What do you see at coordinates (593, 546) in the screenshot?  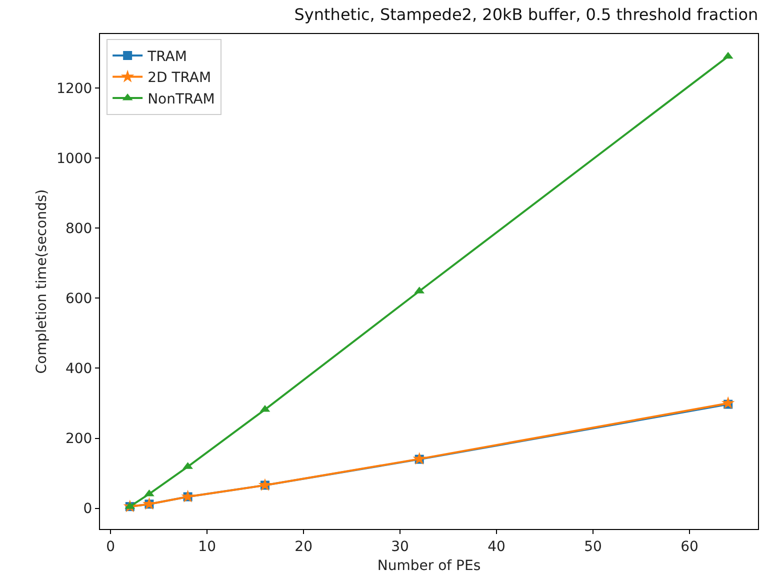 I see `x-tick-label: 50` at bounding box center [593, 546].